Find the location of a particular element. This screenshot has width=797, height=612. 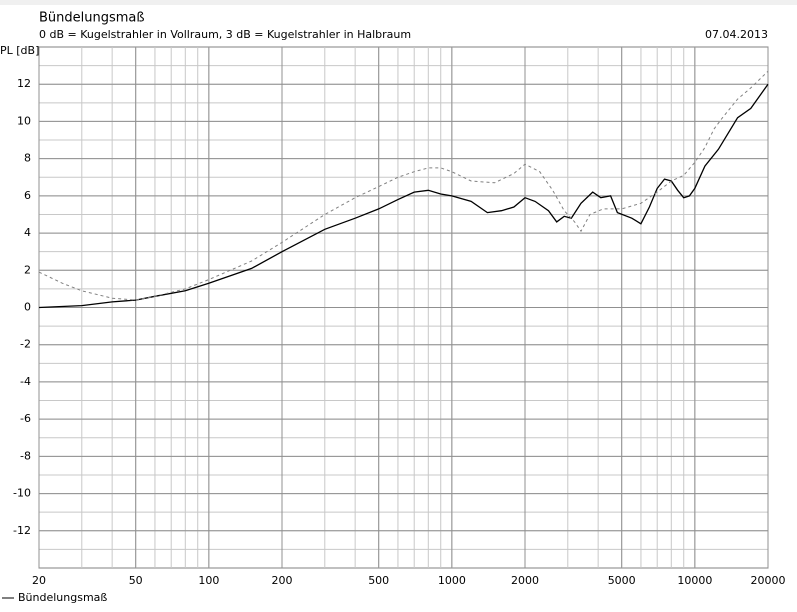

x-tick-label: 5000 is located at coordinates (622, 580).